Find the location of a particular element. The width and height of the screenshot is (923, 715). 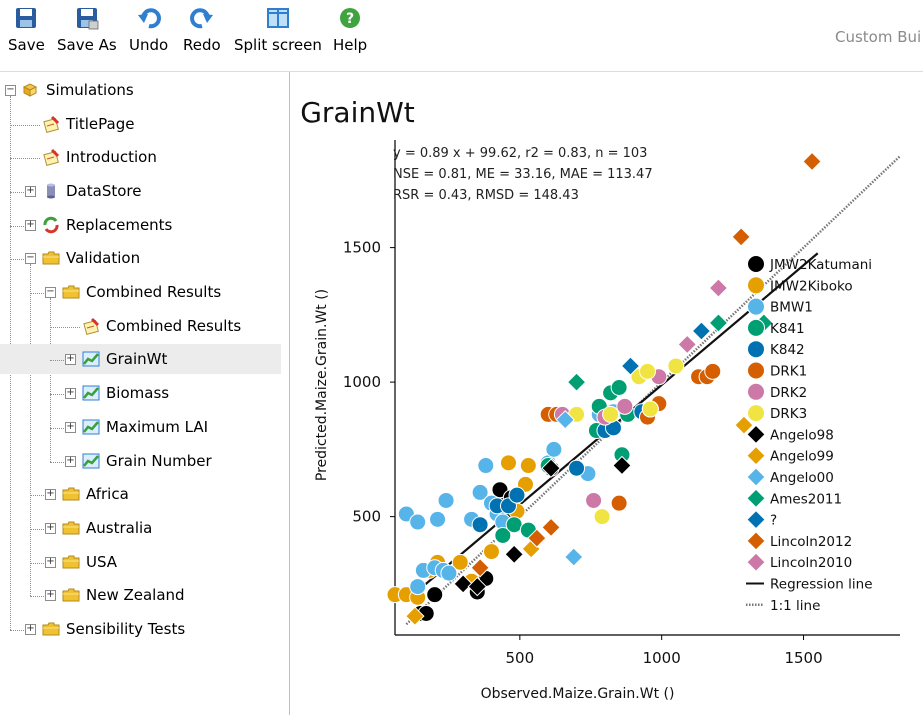

tree-node-combined-results: − Combined Results is located at coordinates (144, 291).